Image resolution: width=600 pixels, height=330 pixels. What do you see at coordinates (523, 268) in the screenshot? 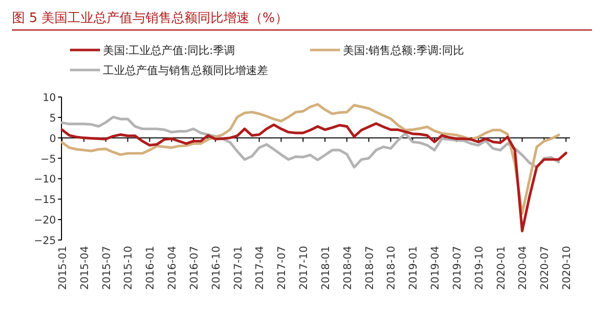
I see `x-tick-label: 2020-04` at bounding box center [523, 268].